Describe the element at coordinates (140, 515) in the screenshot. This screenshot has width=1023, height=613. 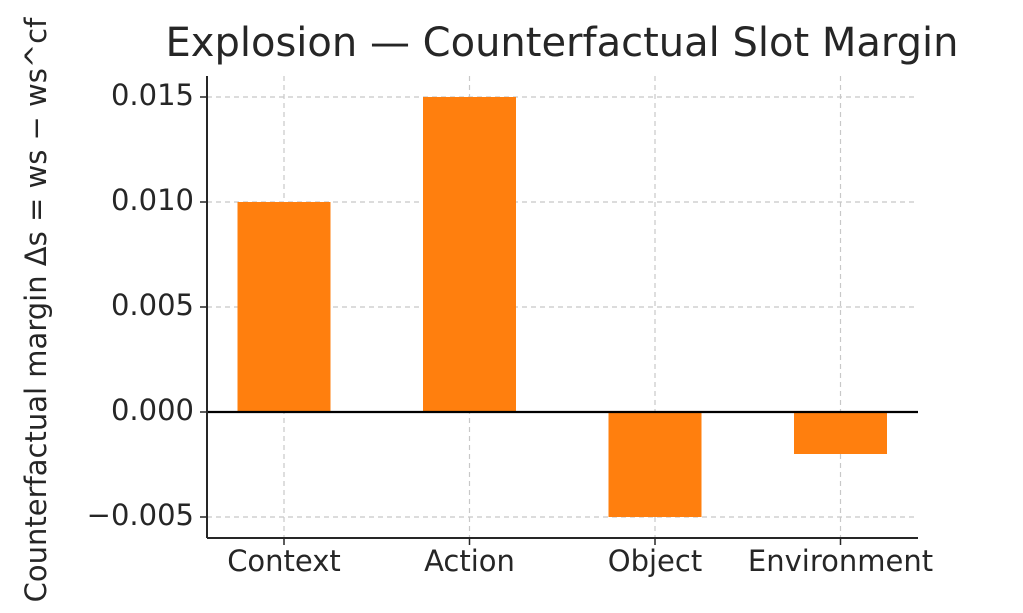
I see `y-tick-label: −0.005` at that location.